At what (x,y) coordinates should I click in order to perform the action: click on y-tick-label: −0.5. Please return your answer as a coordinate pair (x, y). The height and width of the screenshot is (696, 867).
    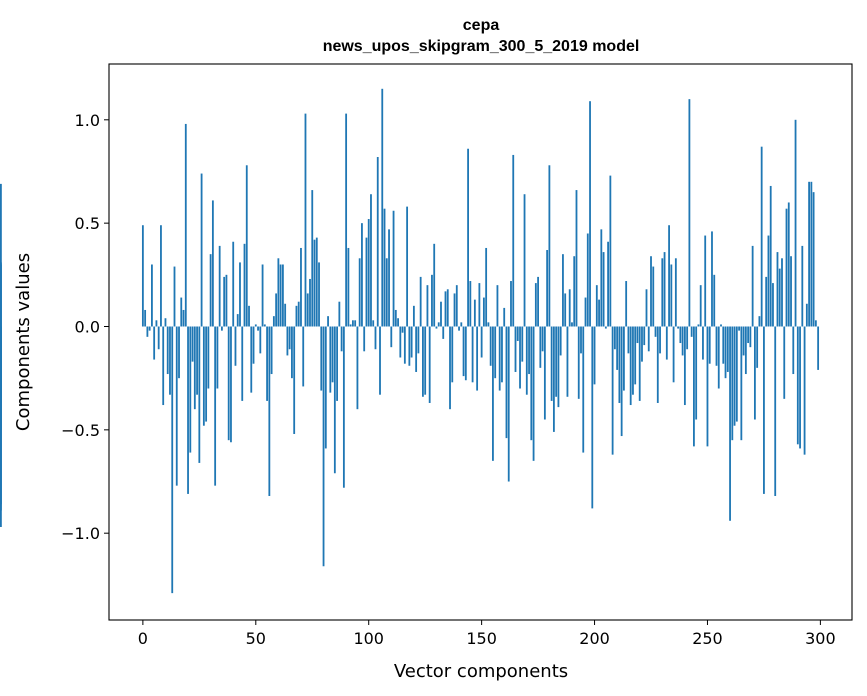
    Looking at the image, I should click on (80, 430).